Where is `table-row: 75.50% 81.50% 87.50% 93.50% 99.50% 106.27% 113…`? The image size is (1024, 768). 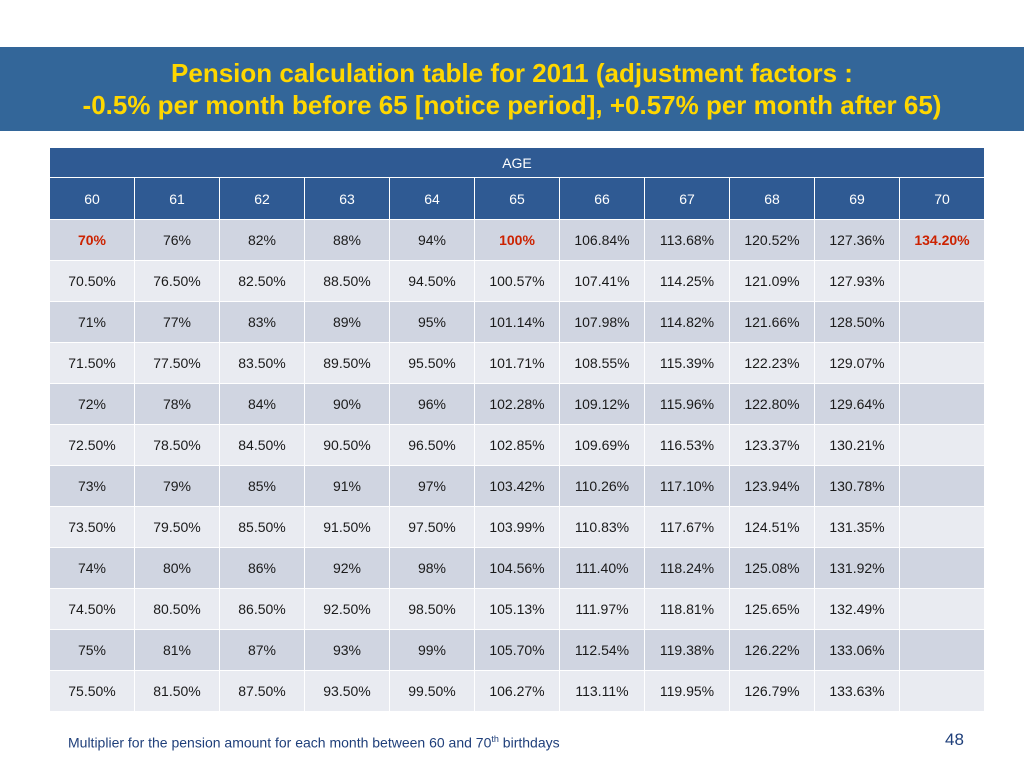 table-row: 75.50% 81.50% 87.50% 93.50% 99.50% 106.27% 113… is located at coordinates (517, 691).